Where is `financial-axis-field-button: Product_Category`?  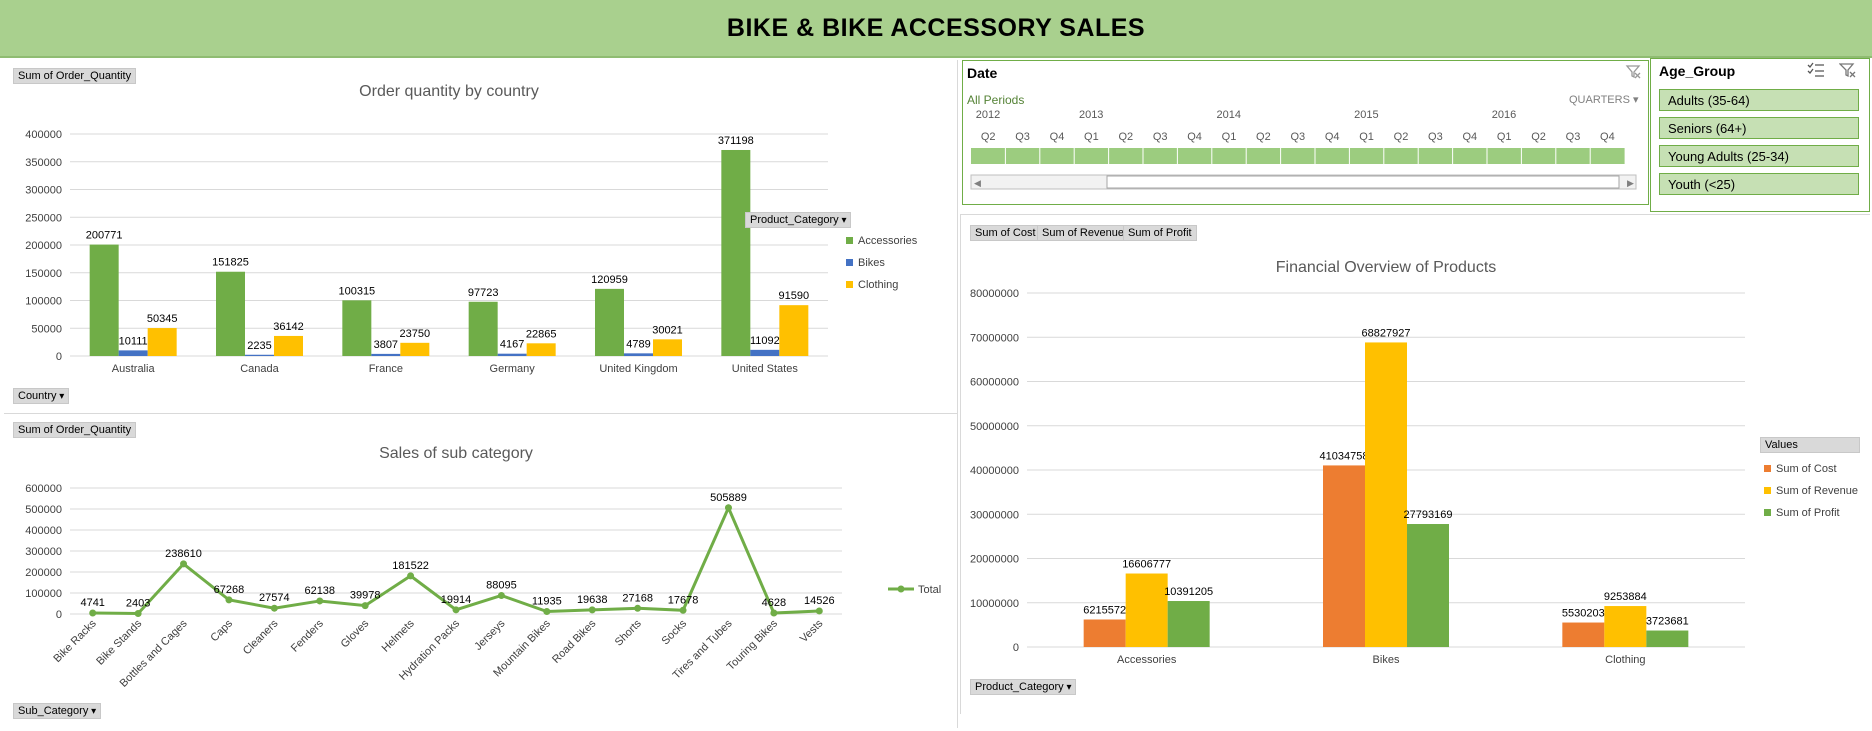 financial-axis-field-button: Product_Category is located at coordinates (1023, 687).